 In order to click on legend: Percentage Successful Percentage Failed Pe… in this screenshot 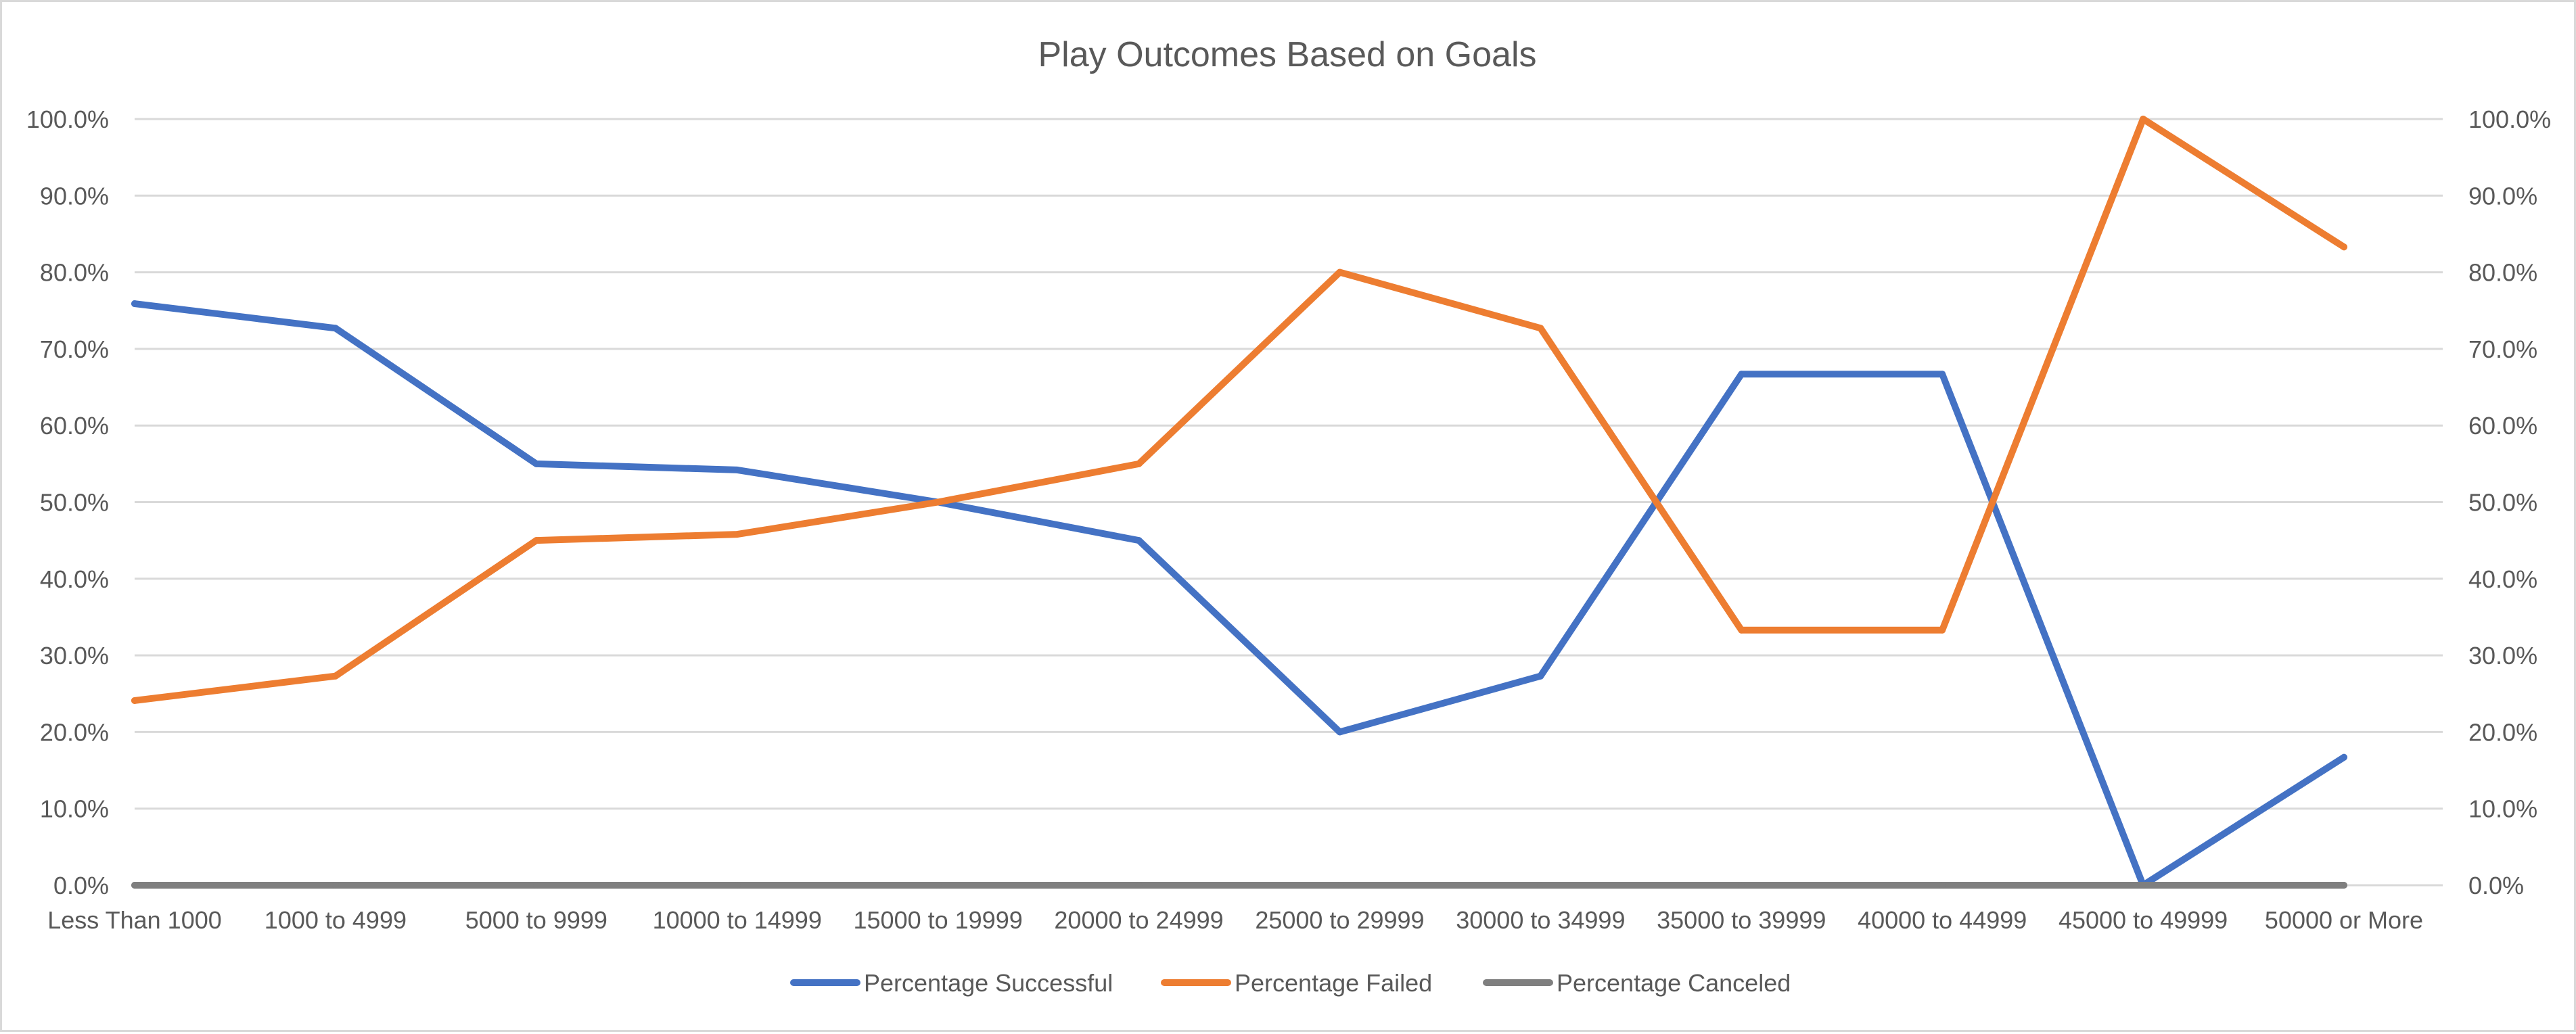, I will do `click(1290, 983)`.